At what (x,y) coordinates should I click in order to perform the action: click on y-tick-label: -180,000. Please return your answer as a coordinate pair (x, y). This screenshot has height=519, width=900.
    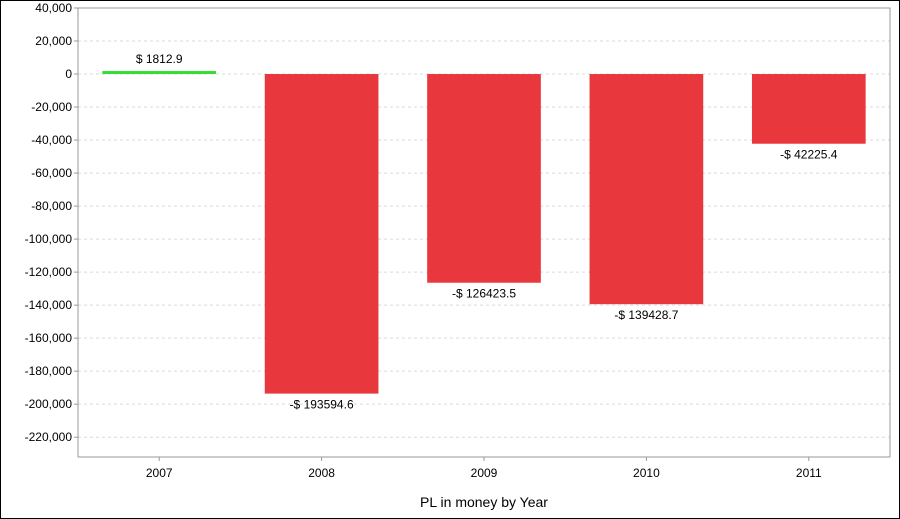
    Looking at the image, I should click on (49, 371).